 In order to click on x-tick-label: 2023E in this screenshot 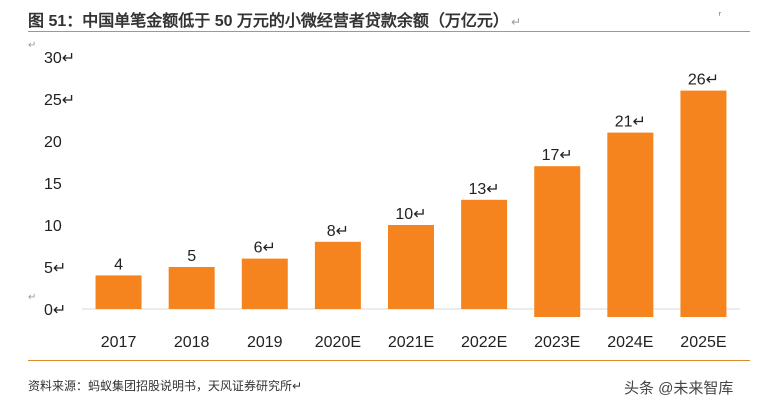, I will do `click(557, 342)`.